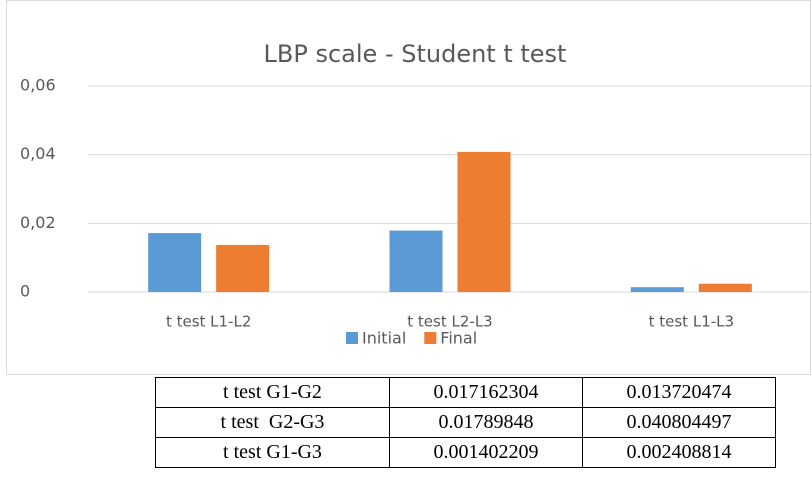 Image resolution: width=812 pixels, height=491 pixels. Describe the element at coordinates (679, 392) in the screenshot. I see `table-cell: 0.013720474` at that location.